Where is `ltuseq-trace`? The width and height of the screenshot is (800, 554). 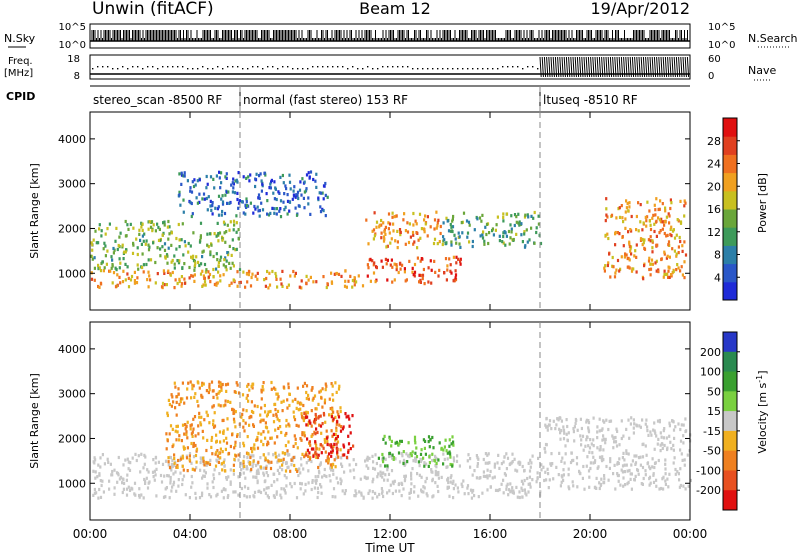
ltuseq-trace is located at coordinates (615, 67).